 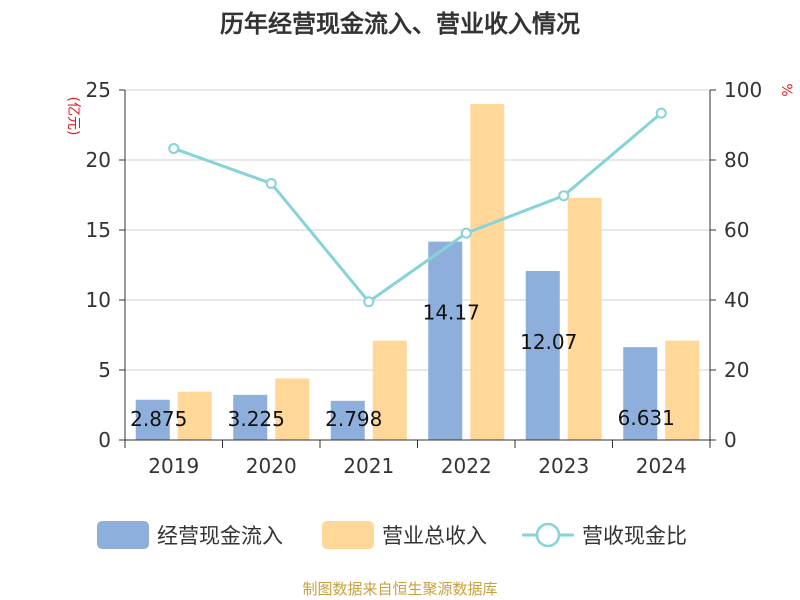 I want to click on left-tick-label: 25, so click(x=98, y=90).